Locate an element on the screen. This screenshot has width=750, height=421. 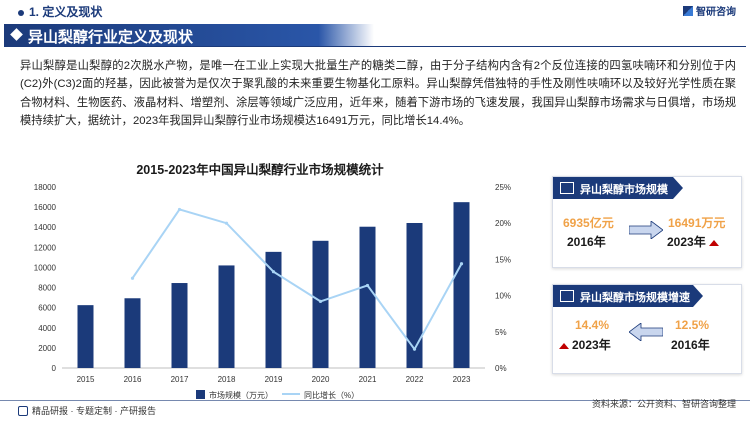
y-left-tick-label: 14000 is located at coordinates (45, 227).